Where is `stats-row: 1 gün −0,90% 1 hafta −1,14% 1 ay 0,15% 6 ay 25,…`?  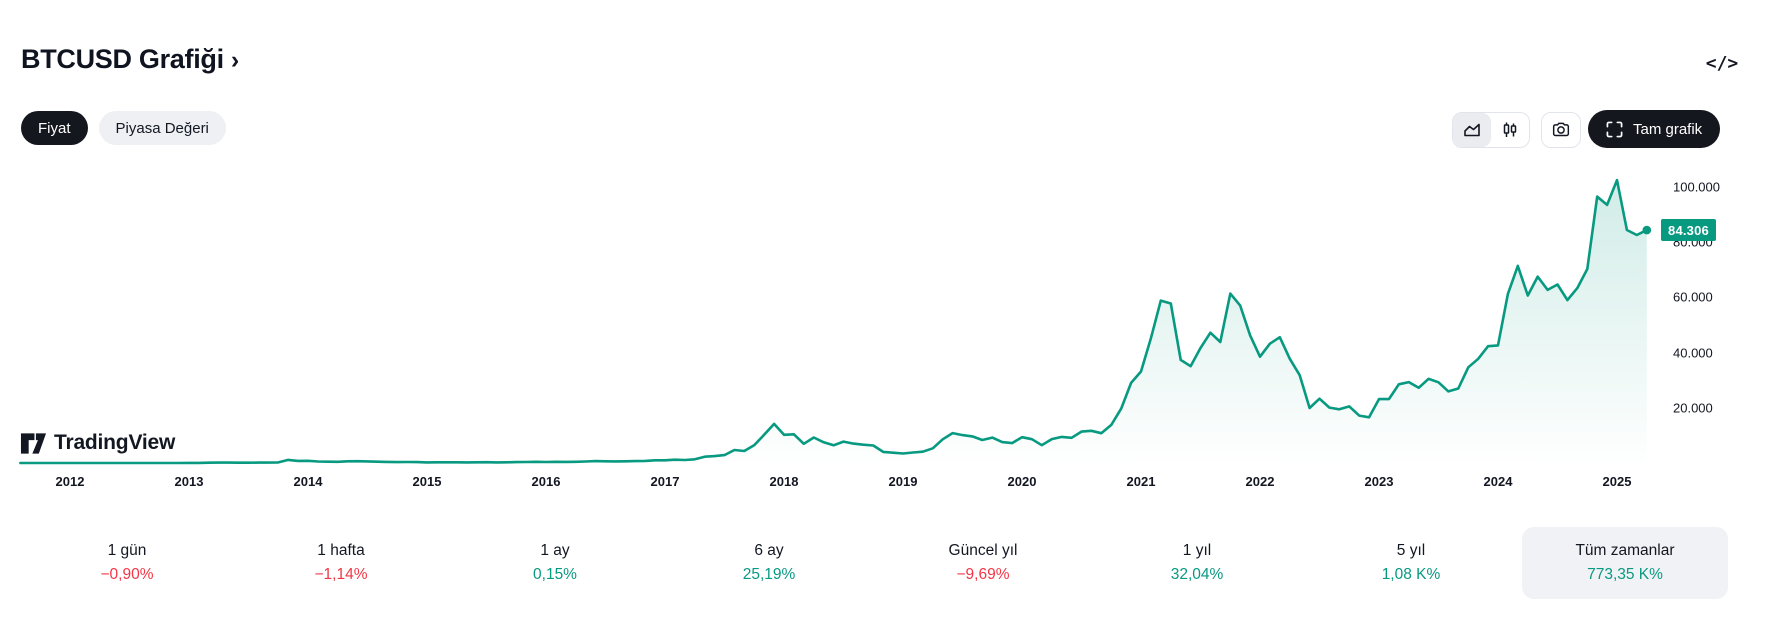
stats-row: 1 gün −0,90% 1 hafta −1,14% 1 ay 0,15% 6 ay 25,… is located at coordinates (876, 563).